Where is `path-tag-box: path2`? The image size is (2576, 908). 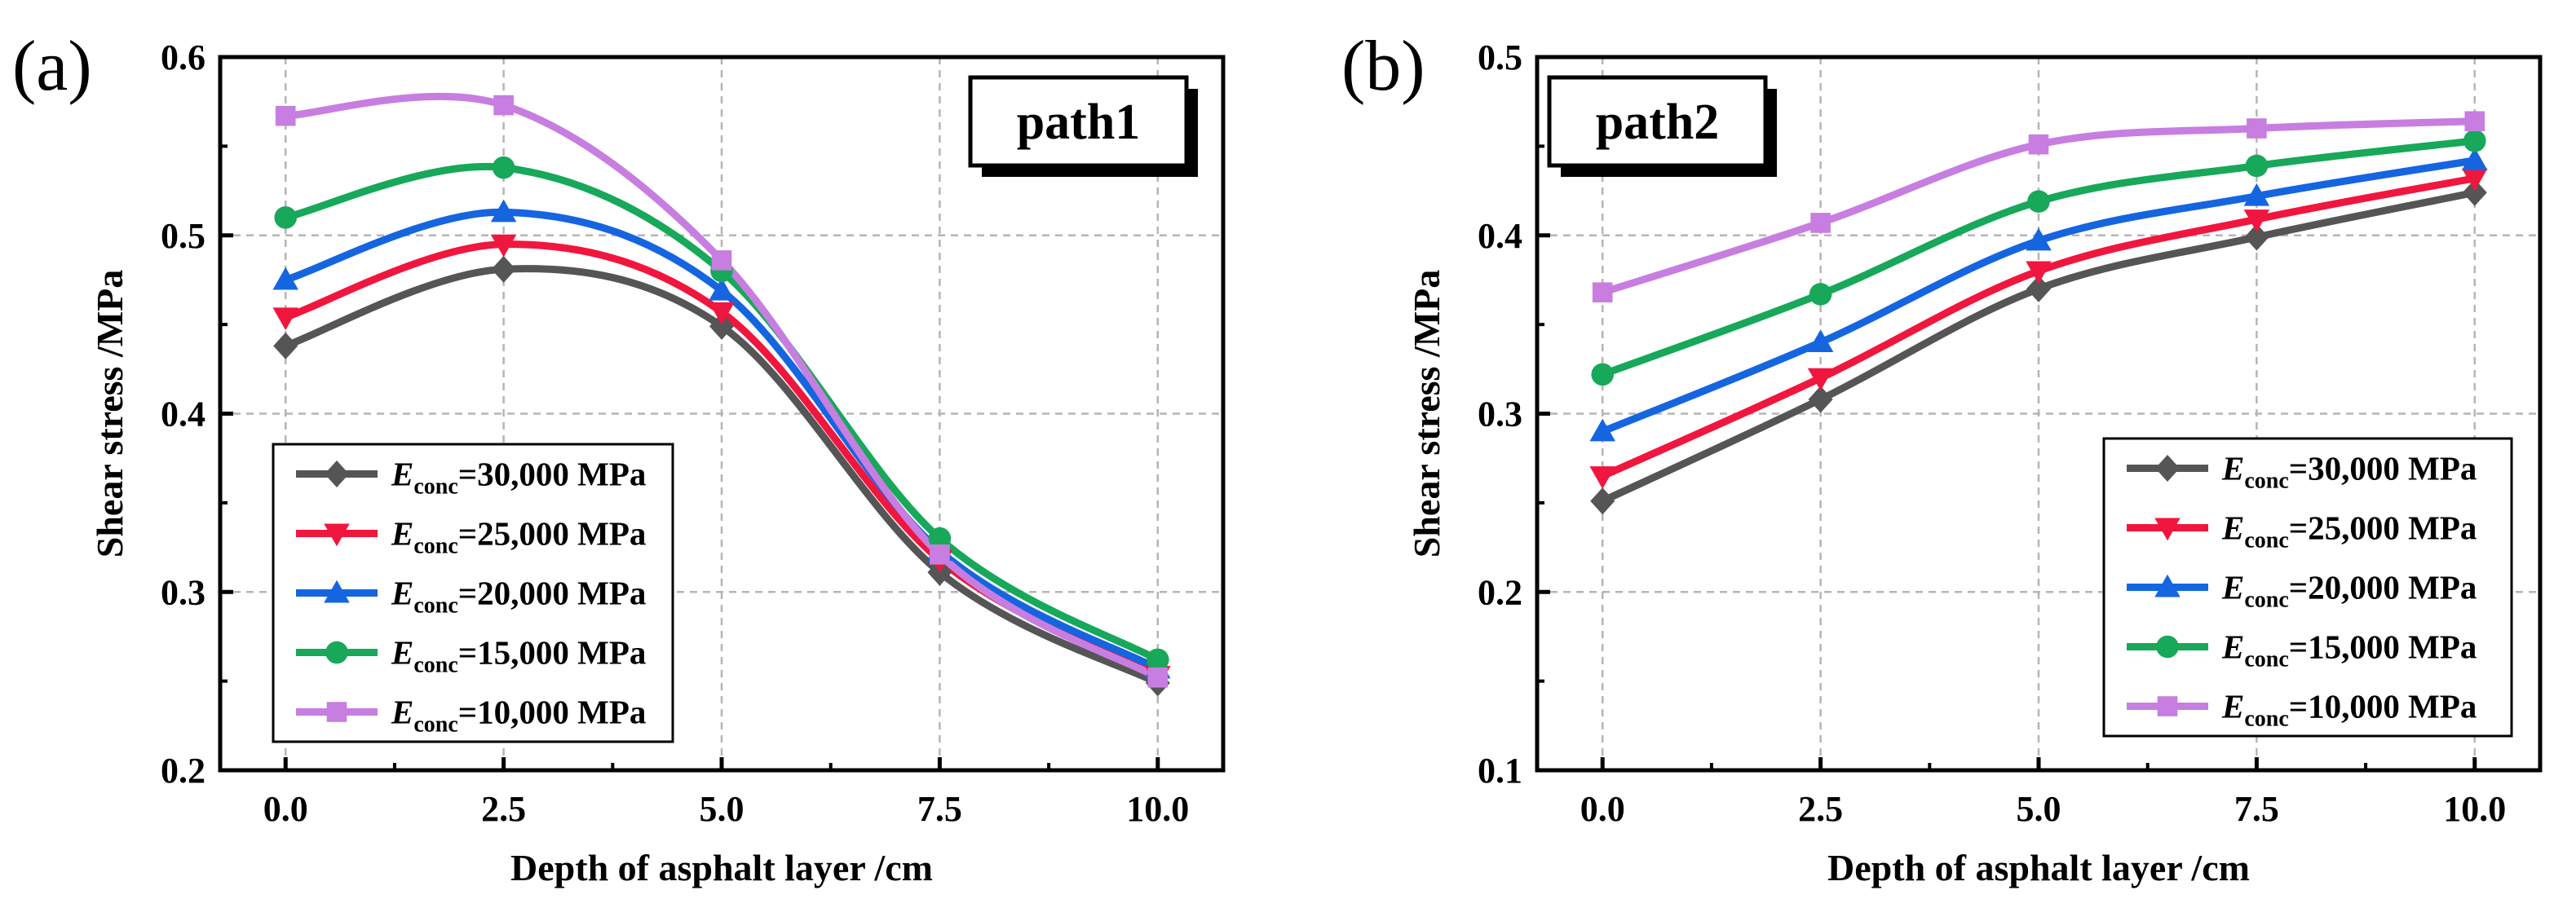
path-tag-box: path2 is located at coordinates (1662, 126).